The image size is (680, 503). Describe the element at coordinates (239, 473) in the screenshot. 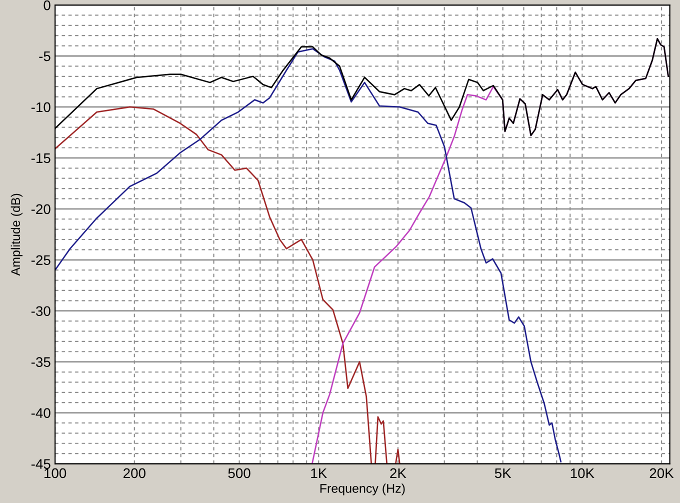

I see `x-tick-label: 500` at that location.